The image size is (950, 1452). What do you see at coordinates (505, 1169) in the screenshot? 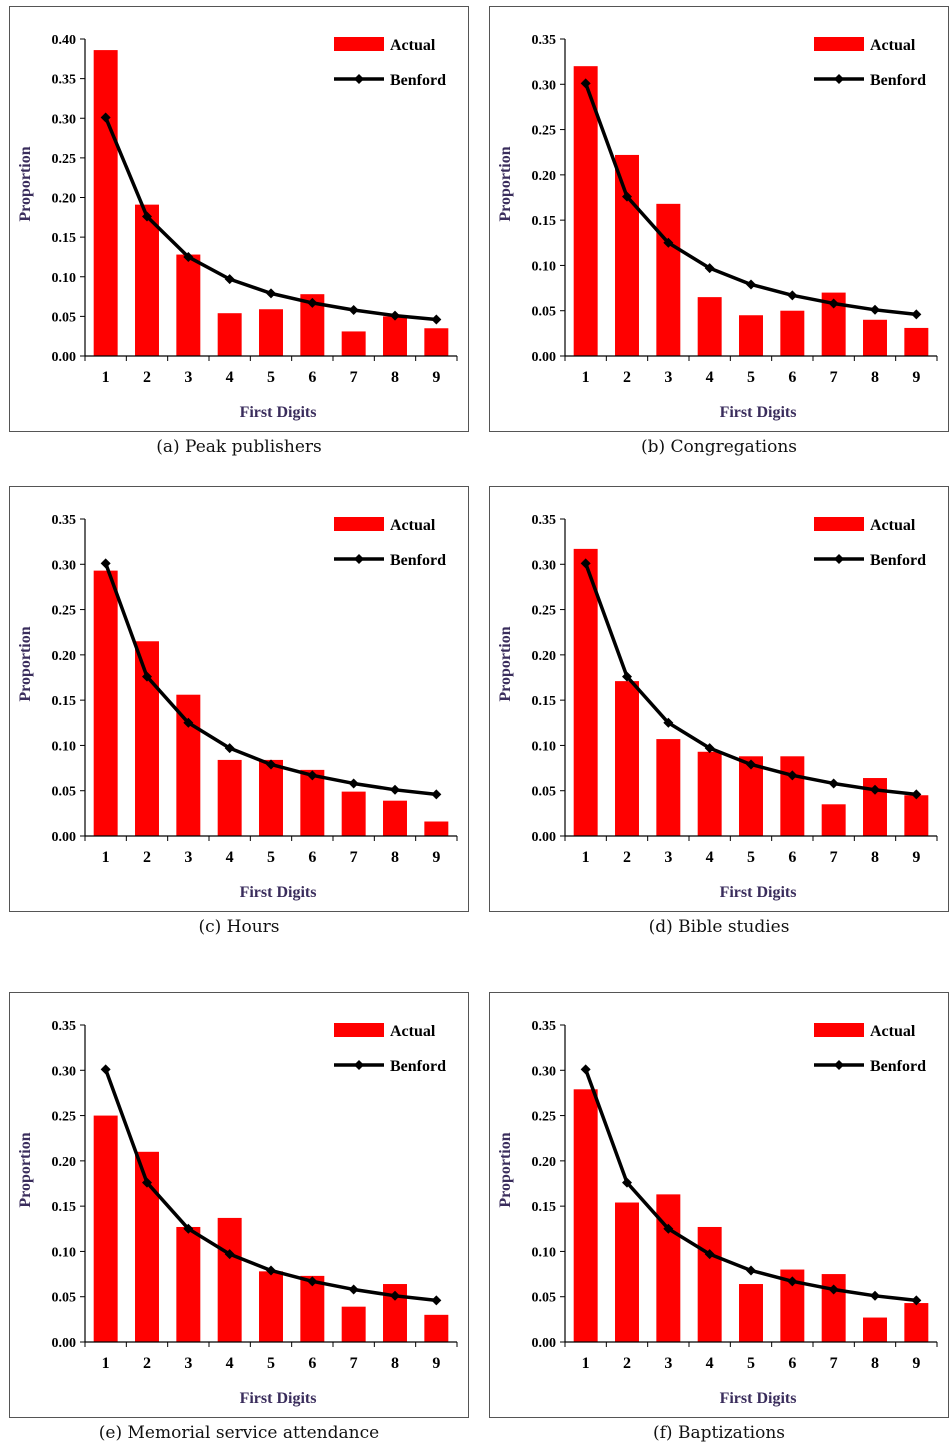
I see `y-axis-title: Proportion` at bounding box center [505, 1169].